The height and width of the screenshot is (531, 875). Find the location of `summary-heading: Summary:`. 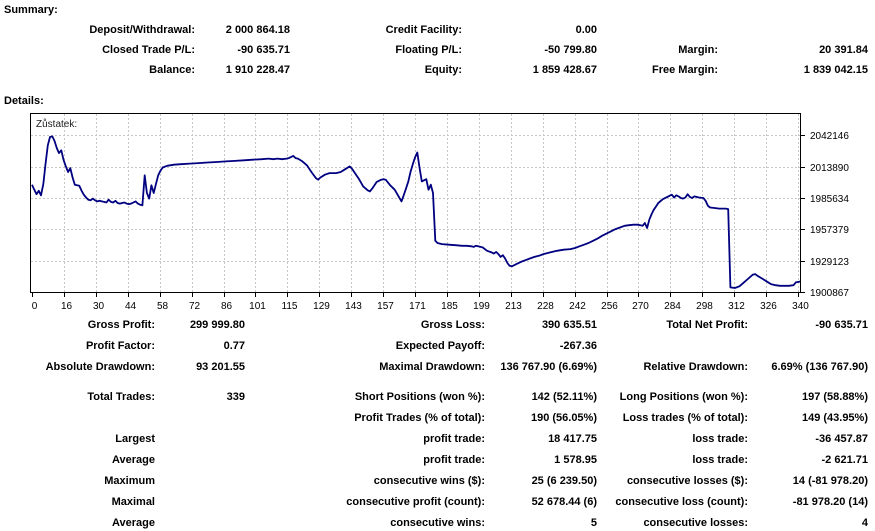

summary-heading: Summary: is located at coordinates (31, 10).